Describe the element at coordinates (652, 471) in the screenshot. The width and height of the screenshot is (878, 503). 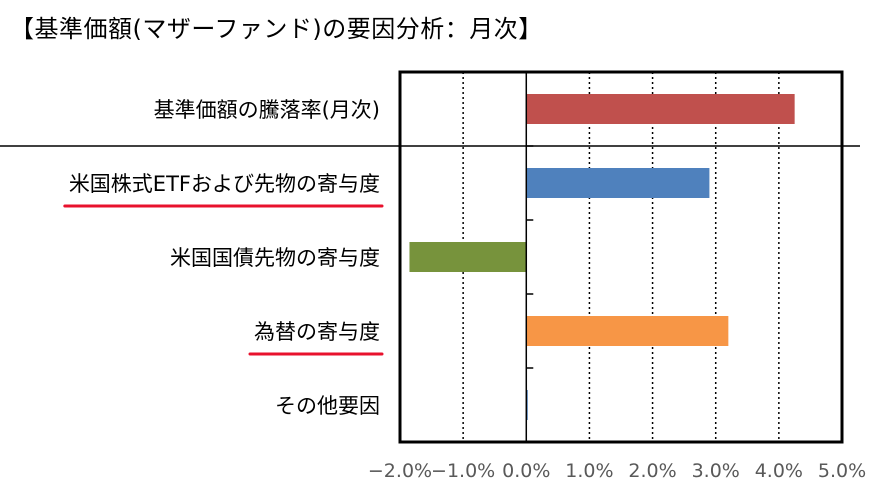
I see `x-tick-label: 2.0%` at that location.